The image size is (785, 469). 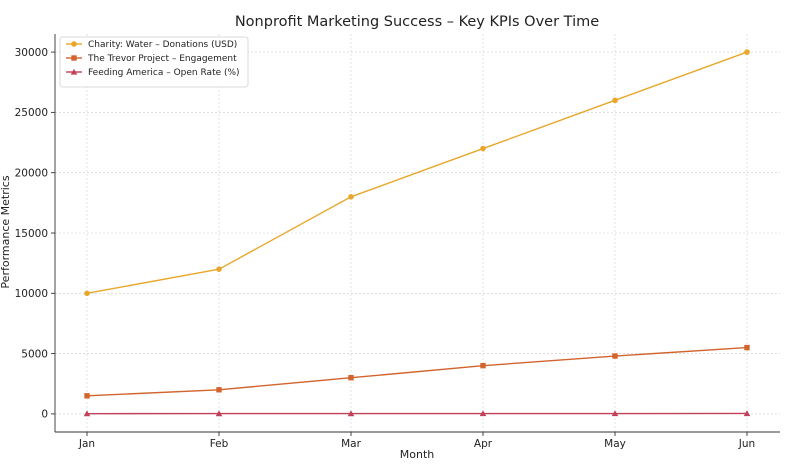 What do you see at coordinates (615, 444) in the screenshot?
I see `x-tick-label: May` at bounding box center [615, 444].